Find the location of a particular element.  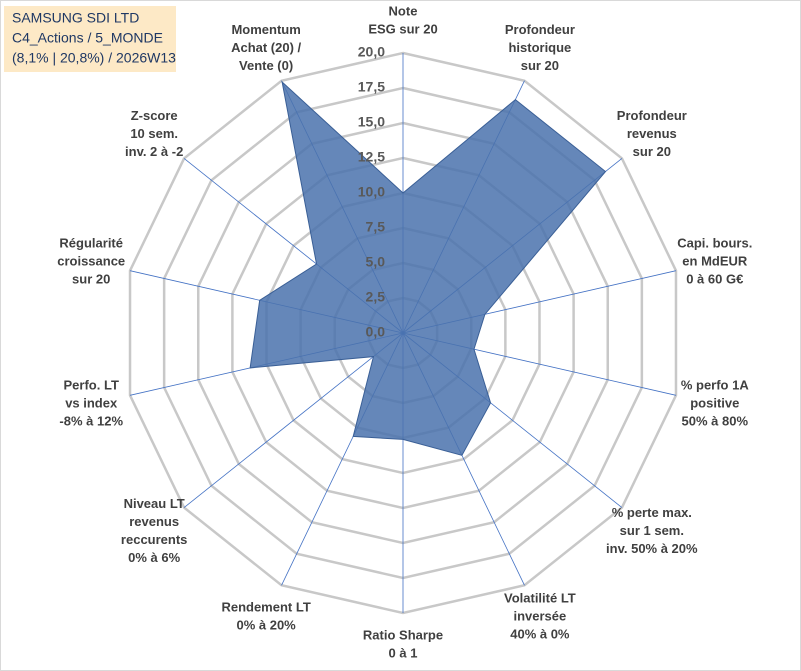

category-label: historique is located at coordinates (539, 47).